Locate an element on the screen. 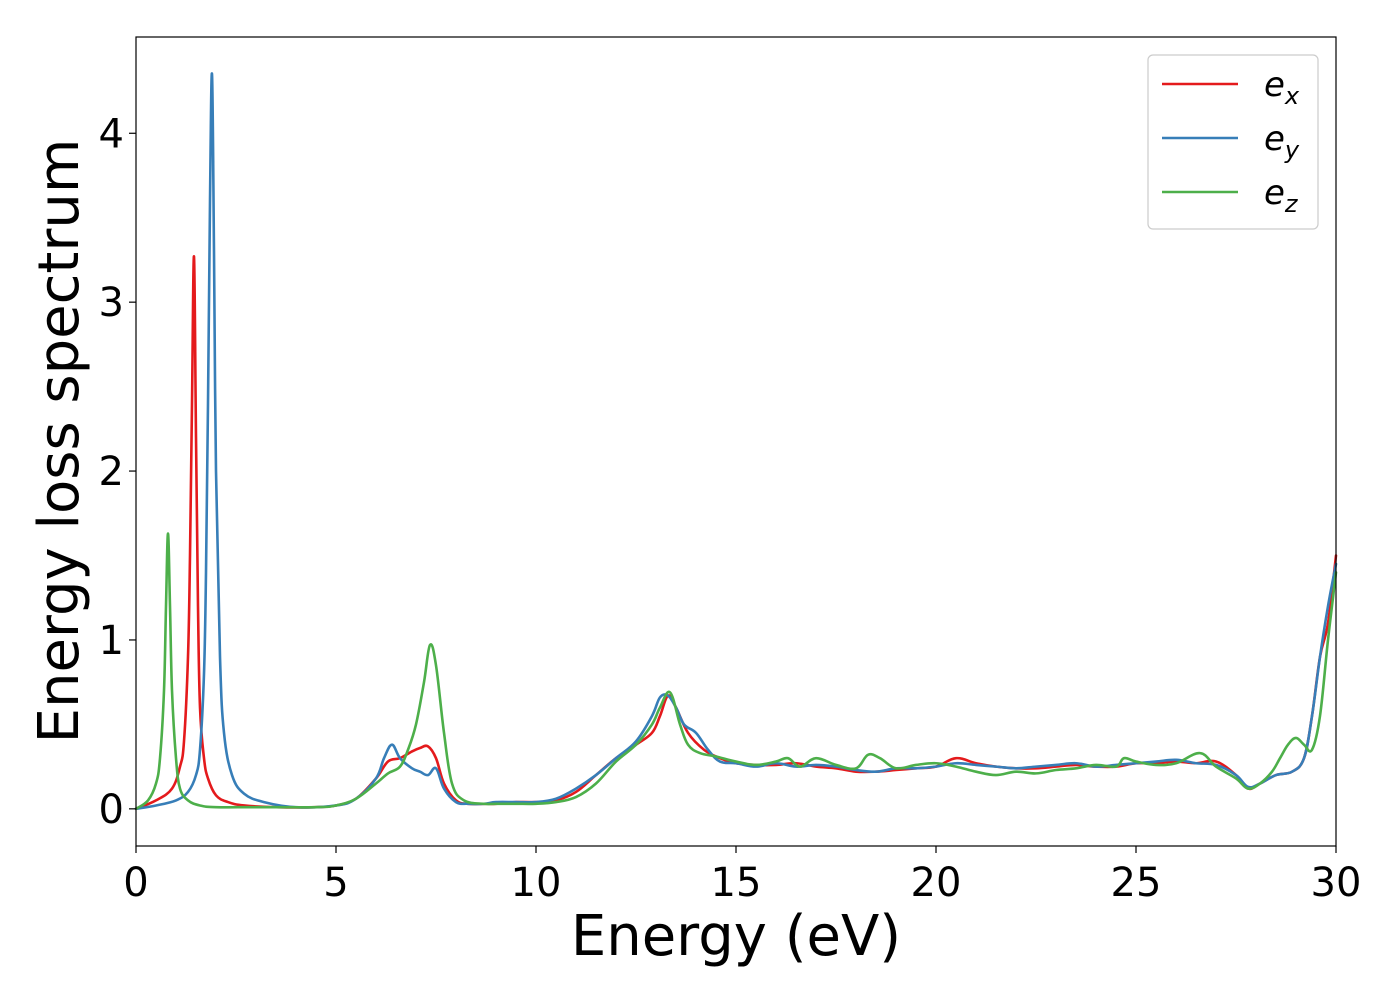 The width and height of the screenshot is (1400, 1000). legend-label-z: ez is located at coordinates (1281, 195).